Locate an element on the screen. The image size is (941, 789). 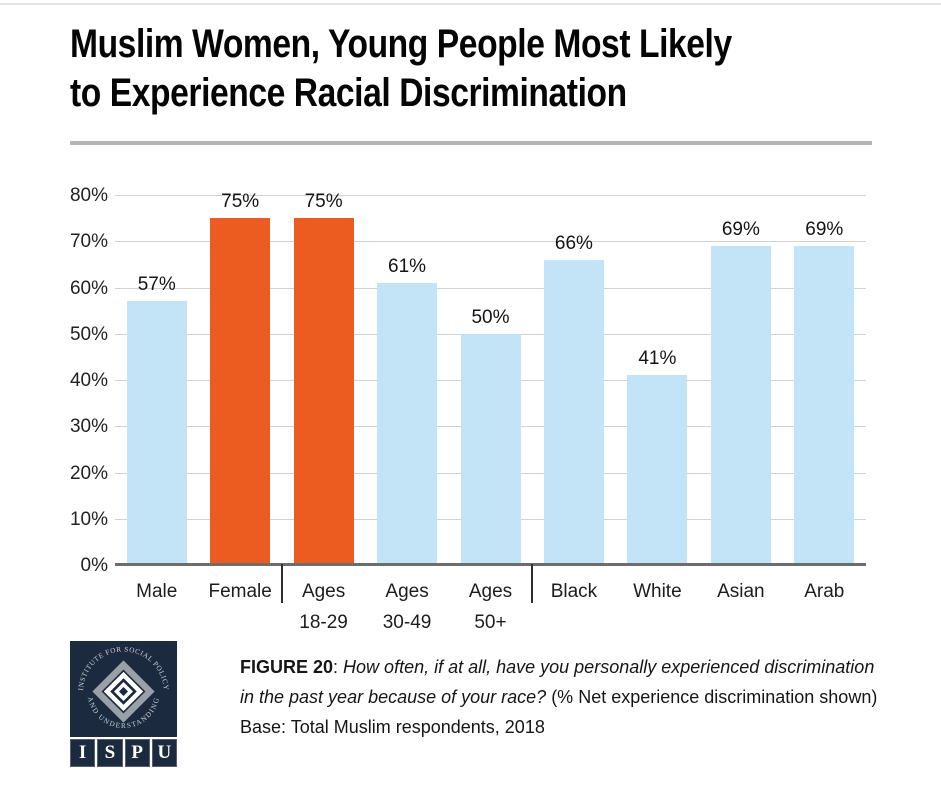
figure-label: FIGURE 20 is located at coordinates (287, 667).